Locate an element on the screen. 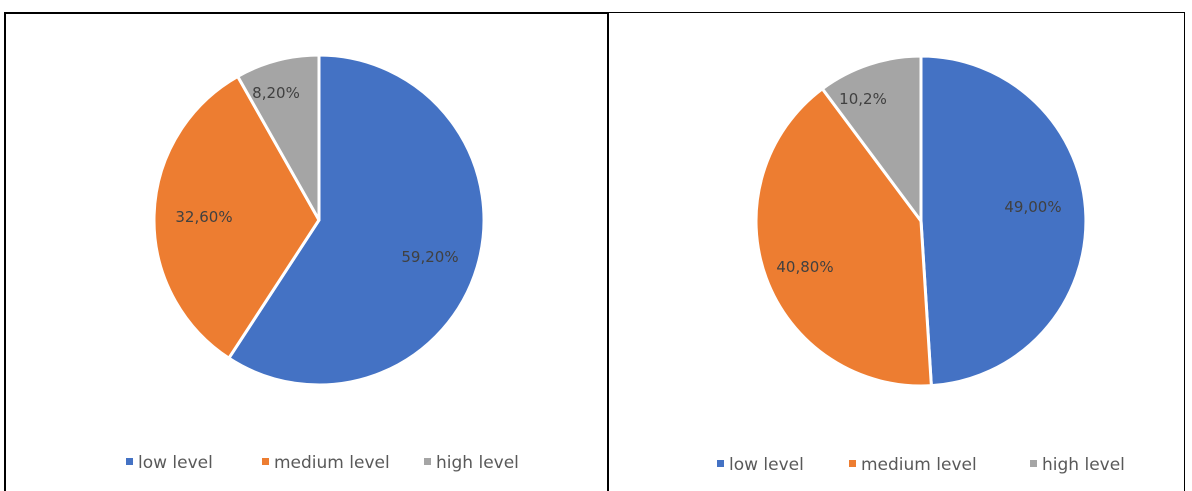 The image size is (1192, 491). table-border-right is located at coordinates (1184, 251).